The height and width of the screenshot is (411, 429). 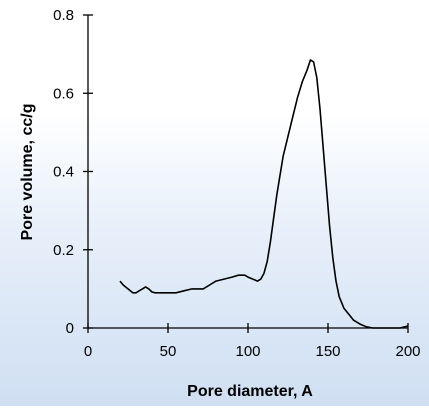 What do you see at coordinates (63, 15) in the screenshot?
I see `y-tick-label: 0.8` at bounding box center [63, 15].